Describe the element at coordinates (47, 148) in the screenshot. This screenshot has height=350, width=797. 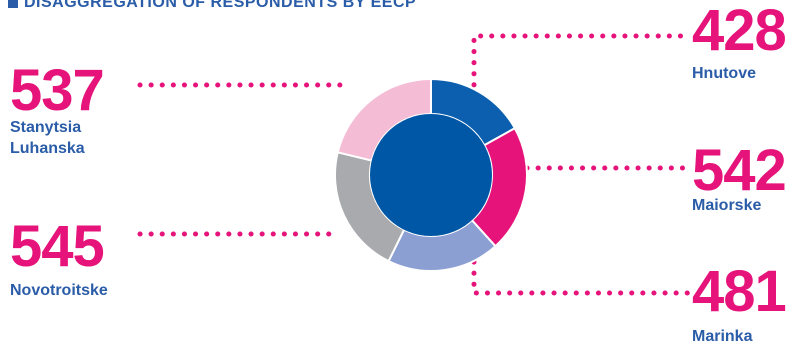
I see `name-label-stanytsia-line-2: Luhanska` at that location.